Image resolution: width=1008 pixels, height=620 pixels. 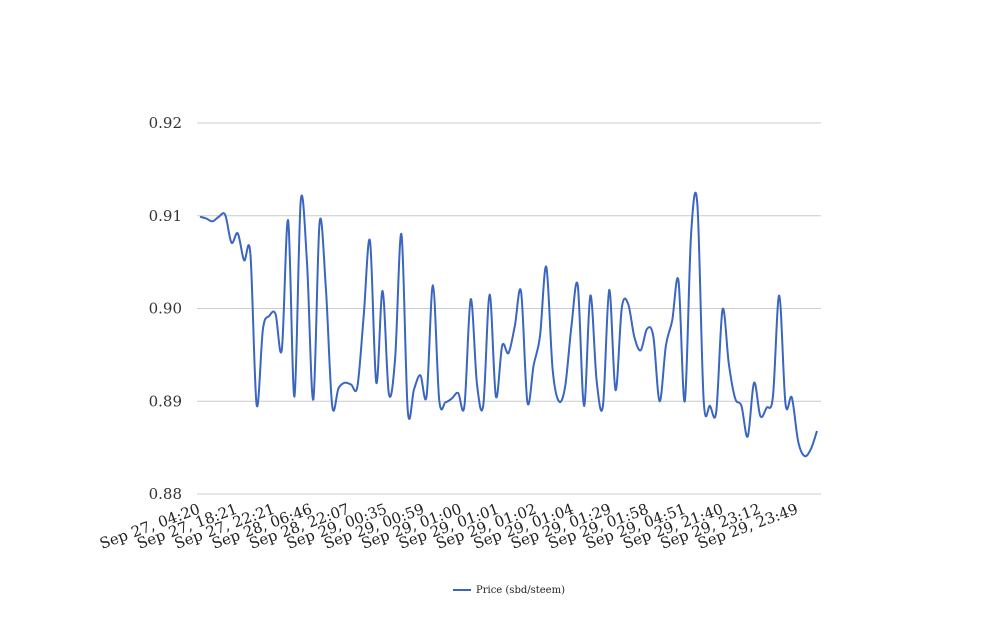 What do you see at coordinates (165, 216) in the screenshot?
I see `y-tick-label: 0.91` at bounding box center [165, 216].